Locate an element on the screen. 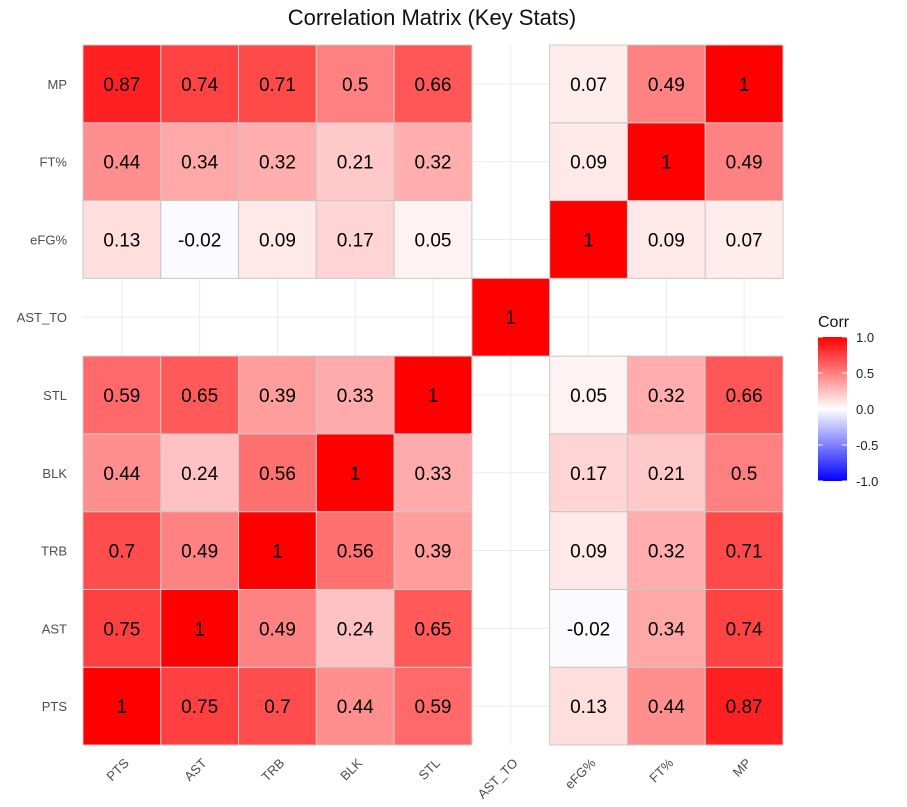 The height and width of the screenshot is (807, 907). cell-value-label: 0.05 is located at coordinates (588, 396).